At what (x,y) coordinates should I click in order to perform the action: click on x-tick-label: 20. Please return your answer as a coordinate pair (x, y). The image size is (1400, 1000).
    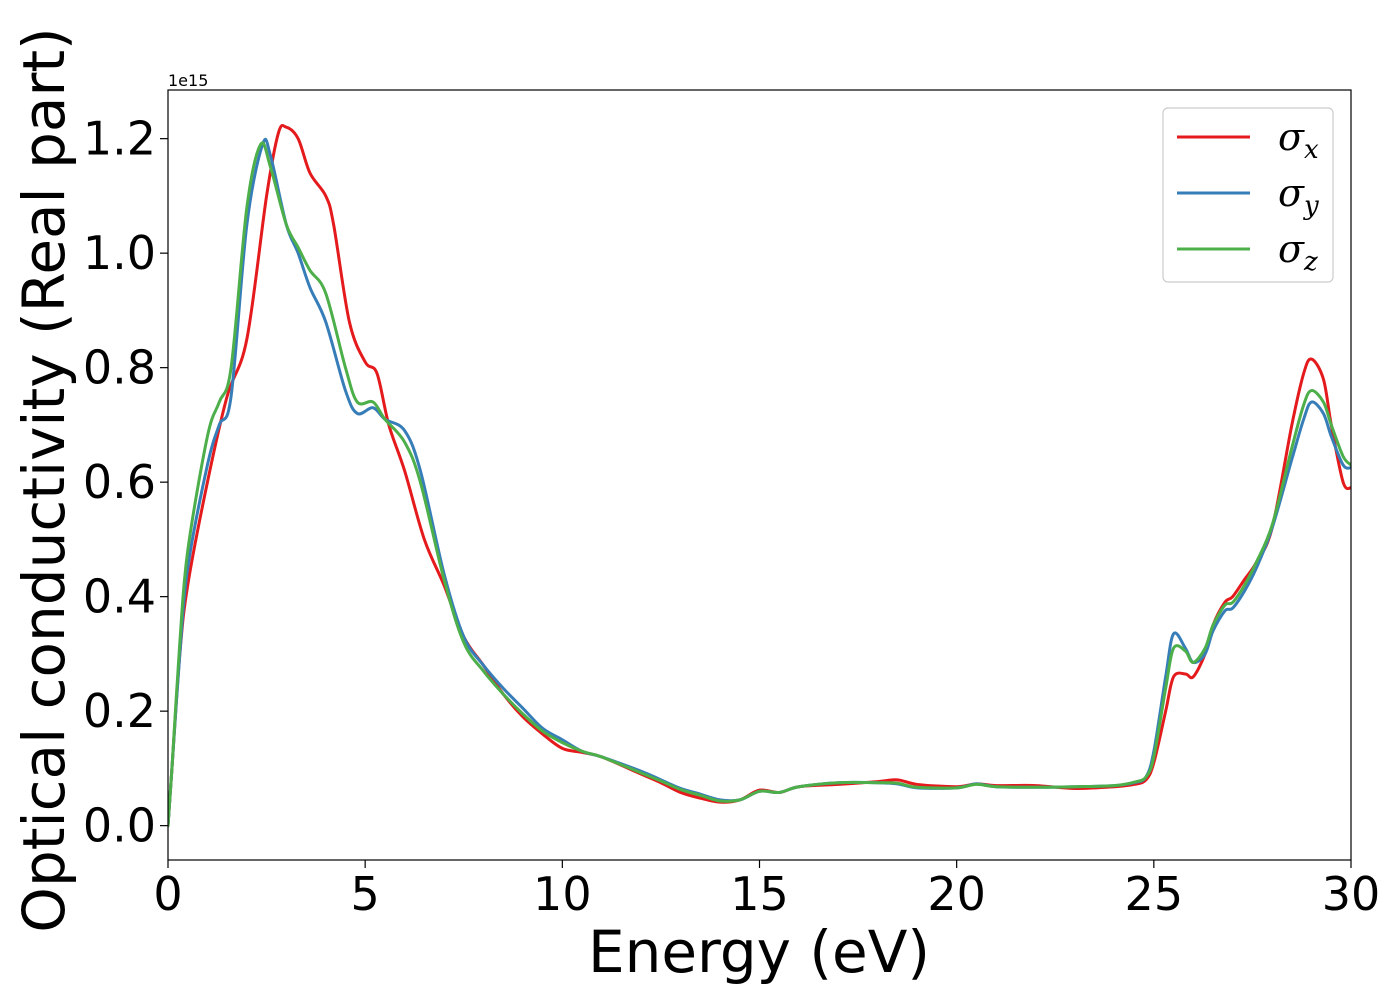
    Looking at the image, I should click on (956, 894).